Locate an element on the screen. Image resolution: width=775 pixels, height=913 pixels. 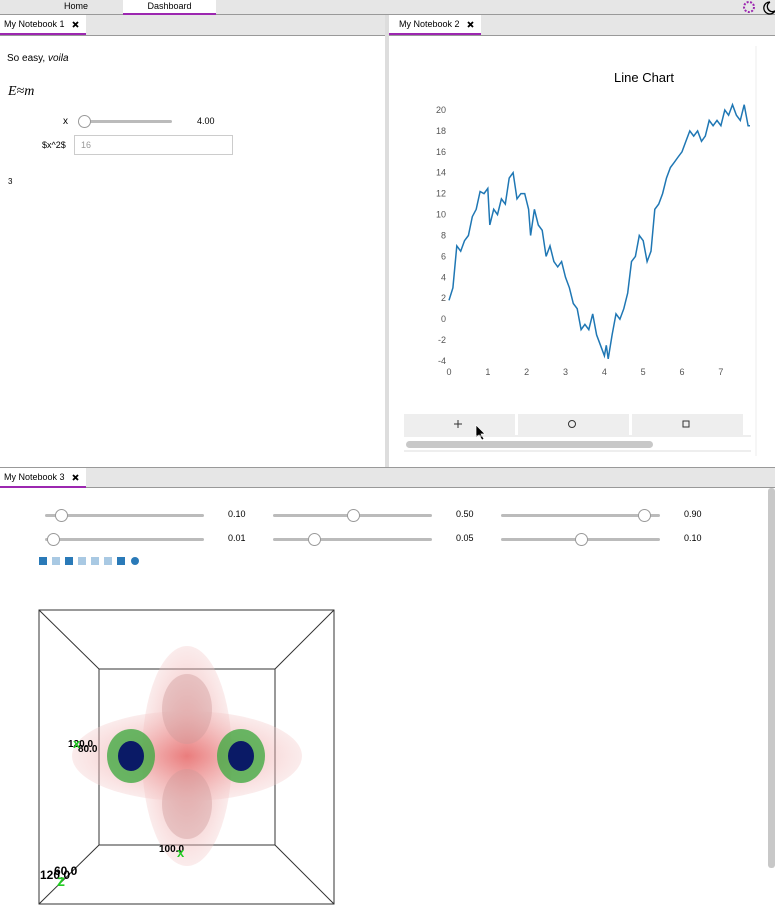
tab-label: Dashboard is located at coordinates (169, 6).